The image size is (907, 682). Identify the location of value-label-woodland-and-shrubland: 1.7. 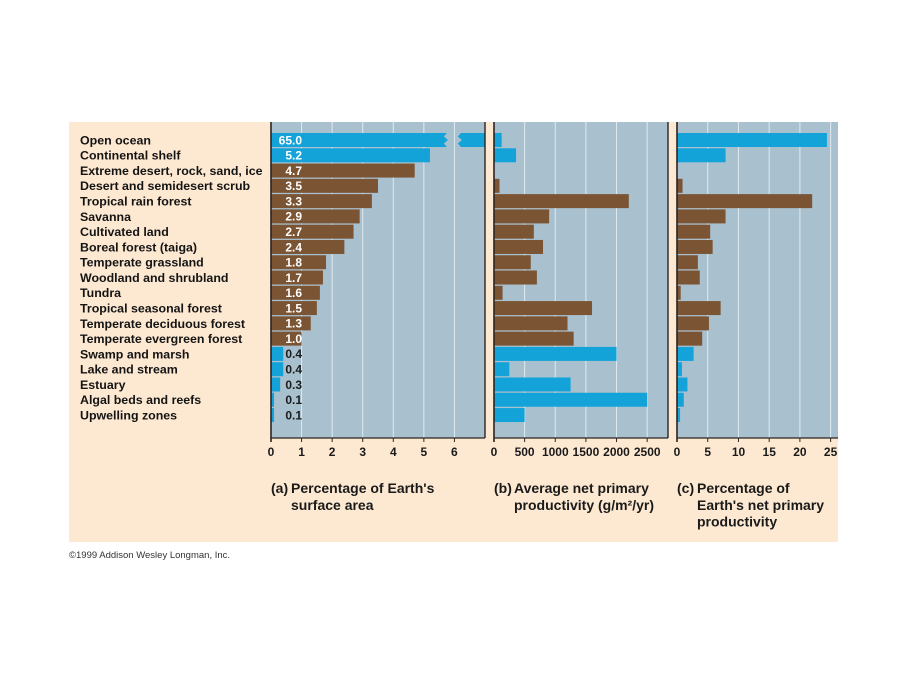
(293, 278).